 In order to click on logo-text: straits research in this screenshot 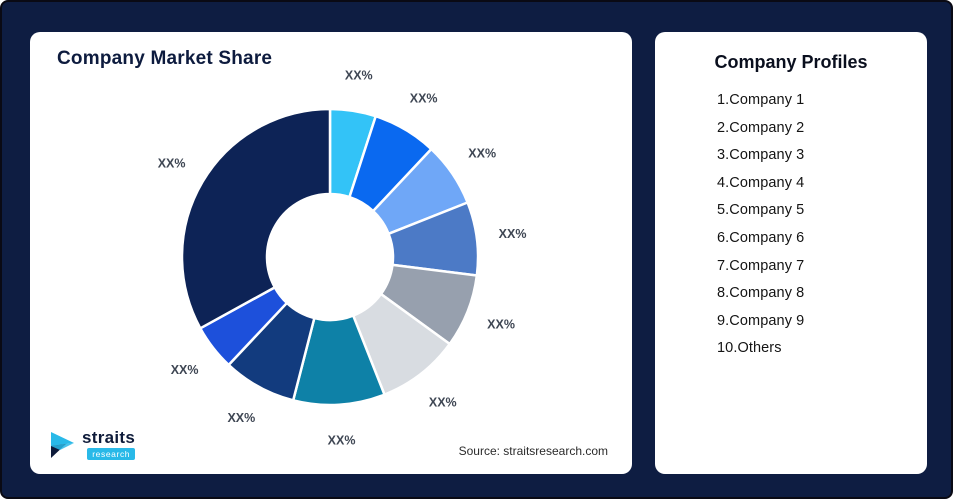, I will do `click(109, 444)`.